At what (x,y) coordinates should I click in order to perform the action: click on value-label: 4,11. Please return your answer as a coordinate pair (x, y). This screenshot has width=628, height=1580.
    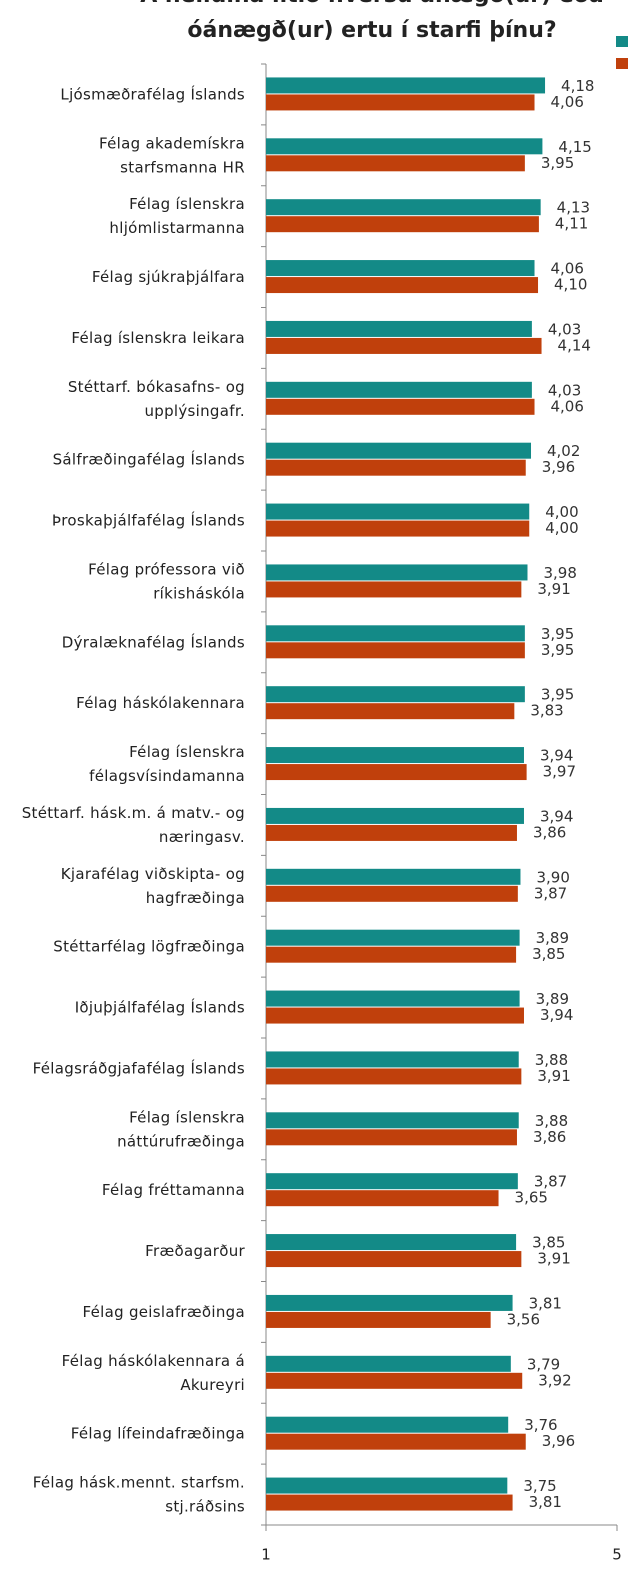
    Looking at the image, I should click on (571, 224).